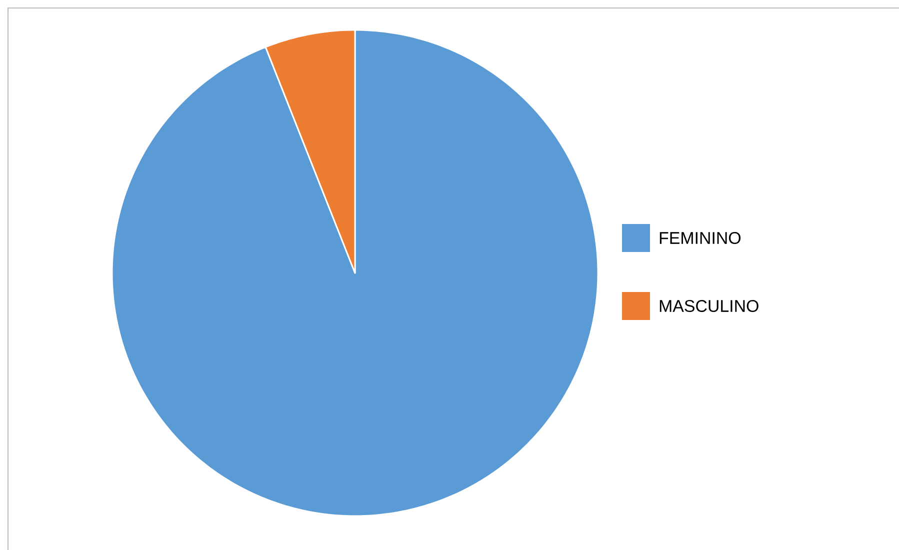  What do you see at coordinates (709, 306) in the screenshot?
I see `legend-label: MASCULINO` at bounding box center [709, 306].